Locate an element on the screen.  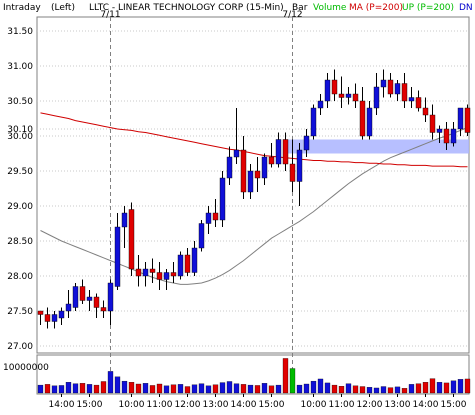
x-tick-label: 11:00 is located at coordinates (342, 405).